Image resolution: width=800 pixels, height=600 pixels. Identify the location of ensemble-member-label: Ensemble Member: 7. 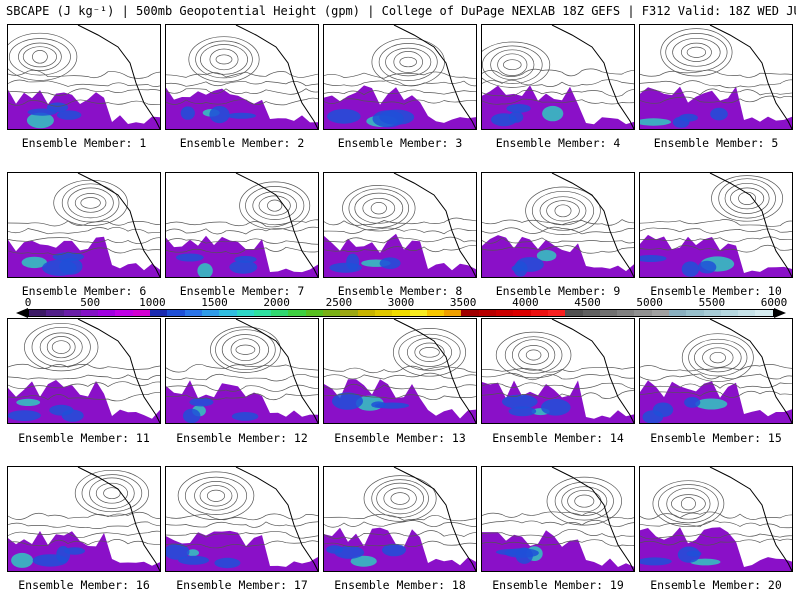
(242, 291).